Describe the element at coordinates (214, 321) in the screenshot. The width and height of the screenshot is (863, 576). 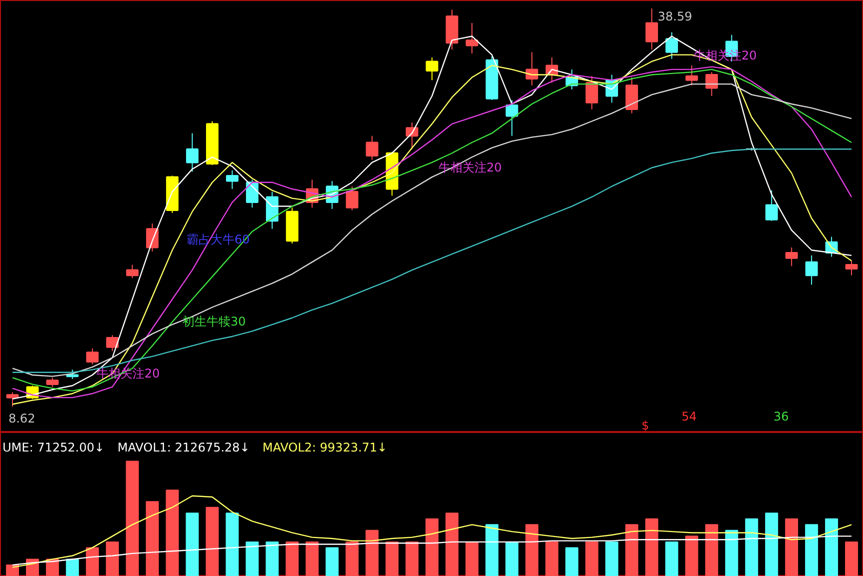
I see `annotation: 初生牛犊30` at that location.